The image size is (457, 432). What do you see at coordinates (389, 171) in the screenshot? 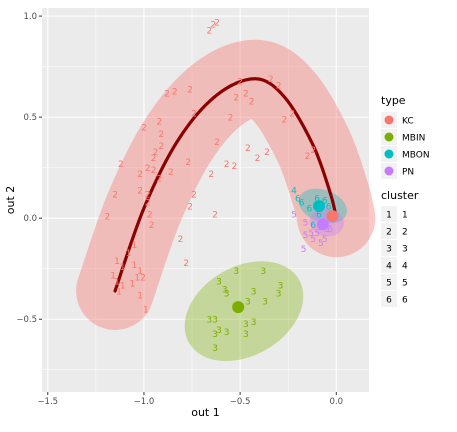
I see `legend-key-pn` at bounding box center [389, 171].